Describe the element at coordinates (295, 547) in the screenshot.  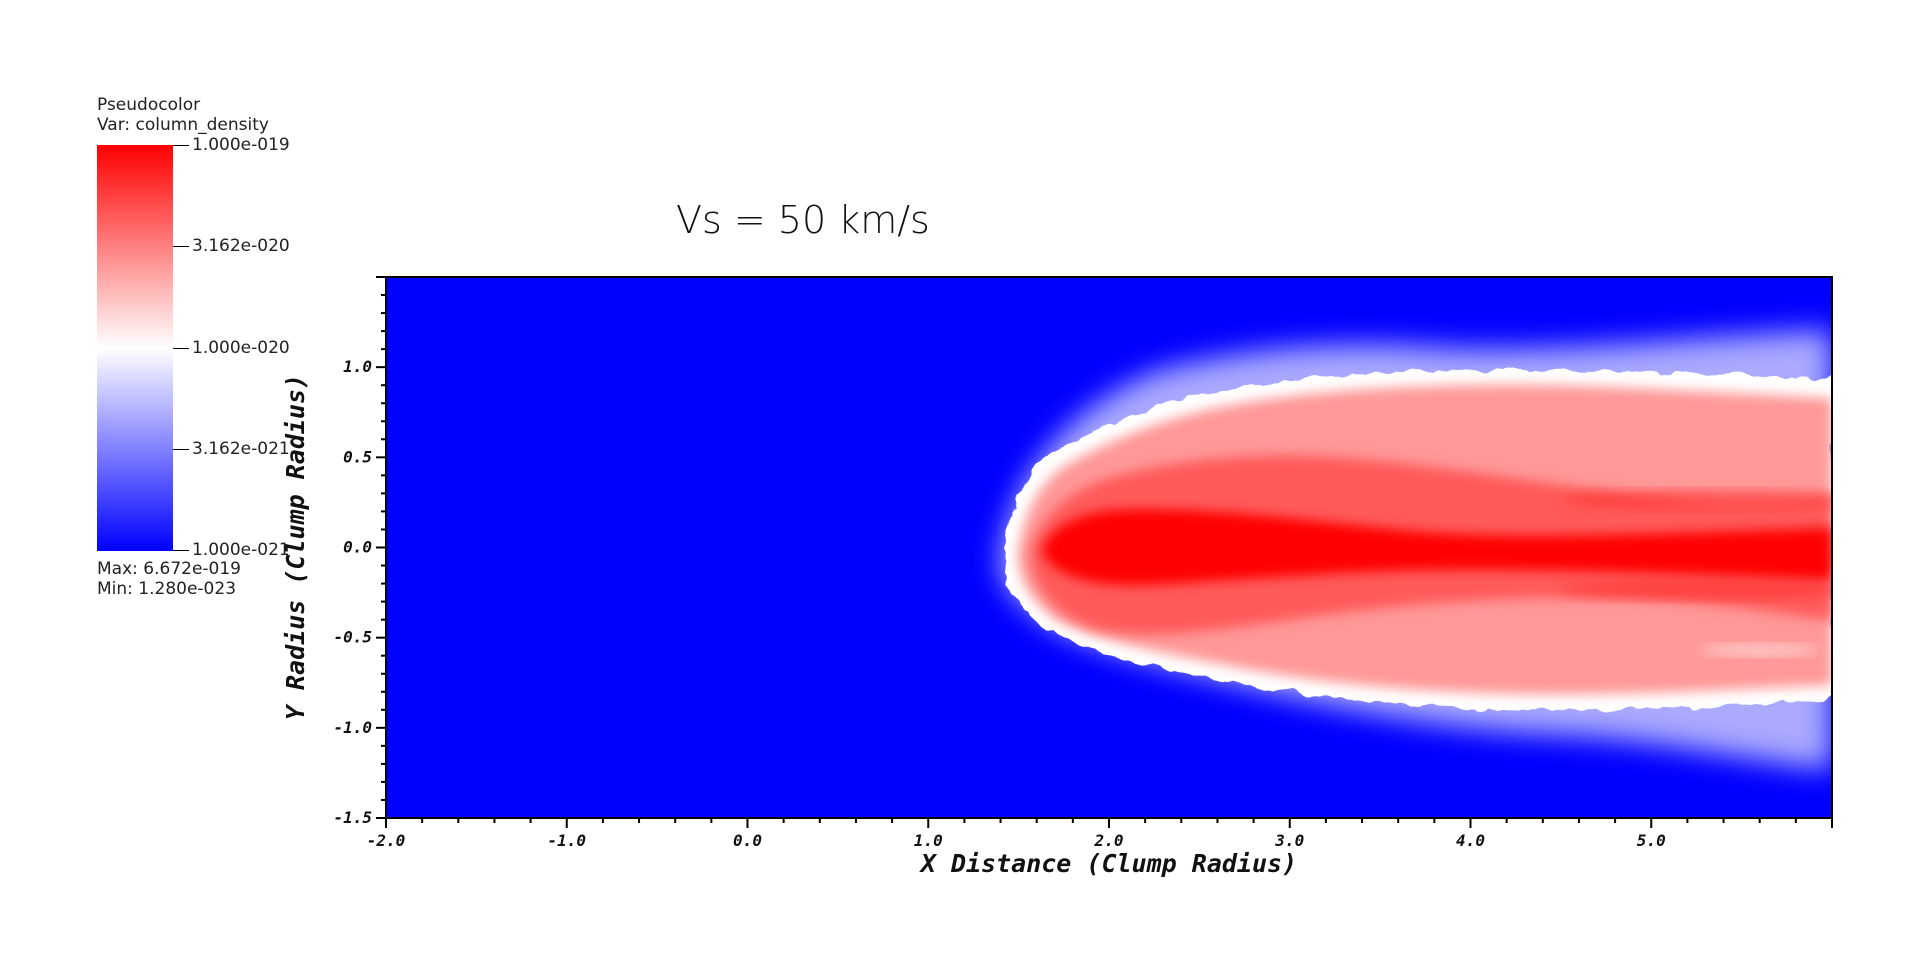
I see `y-axis-label: Y Radius (Clump Radius)` at that location.